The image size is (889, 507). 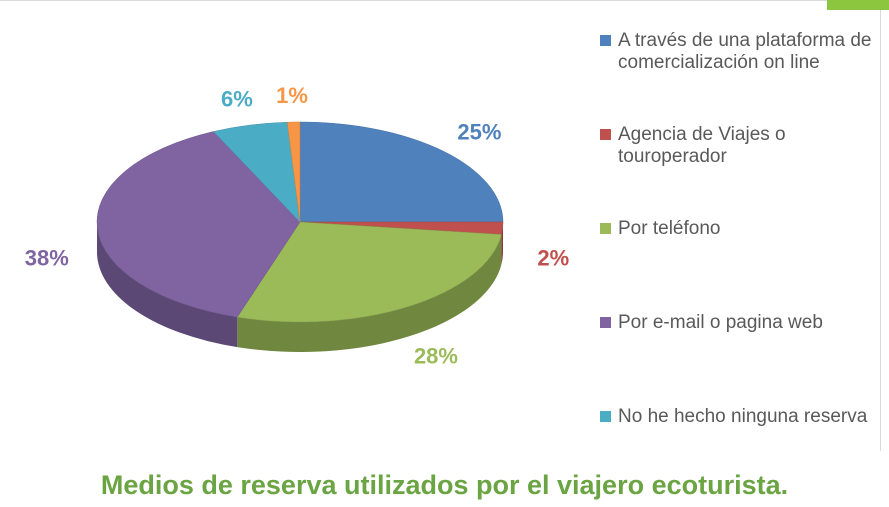 I want to click on legend-item: Agencia de Viajes o touroperador, so click(x=735, y=146).